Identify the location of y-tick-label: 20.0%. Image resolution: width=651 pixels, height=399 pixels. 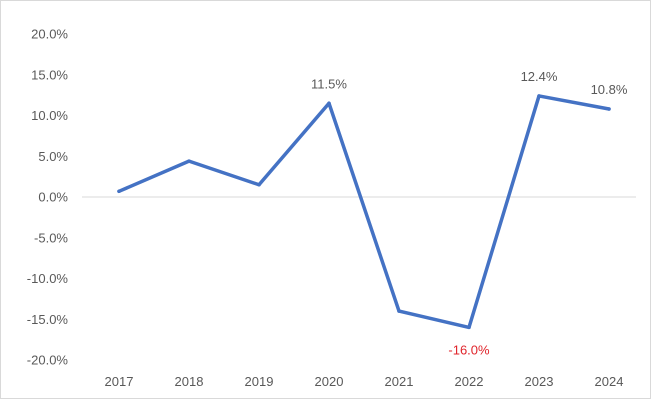
(49, 34).